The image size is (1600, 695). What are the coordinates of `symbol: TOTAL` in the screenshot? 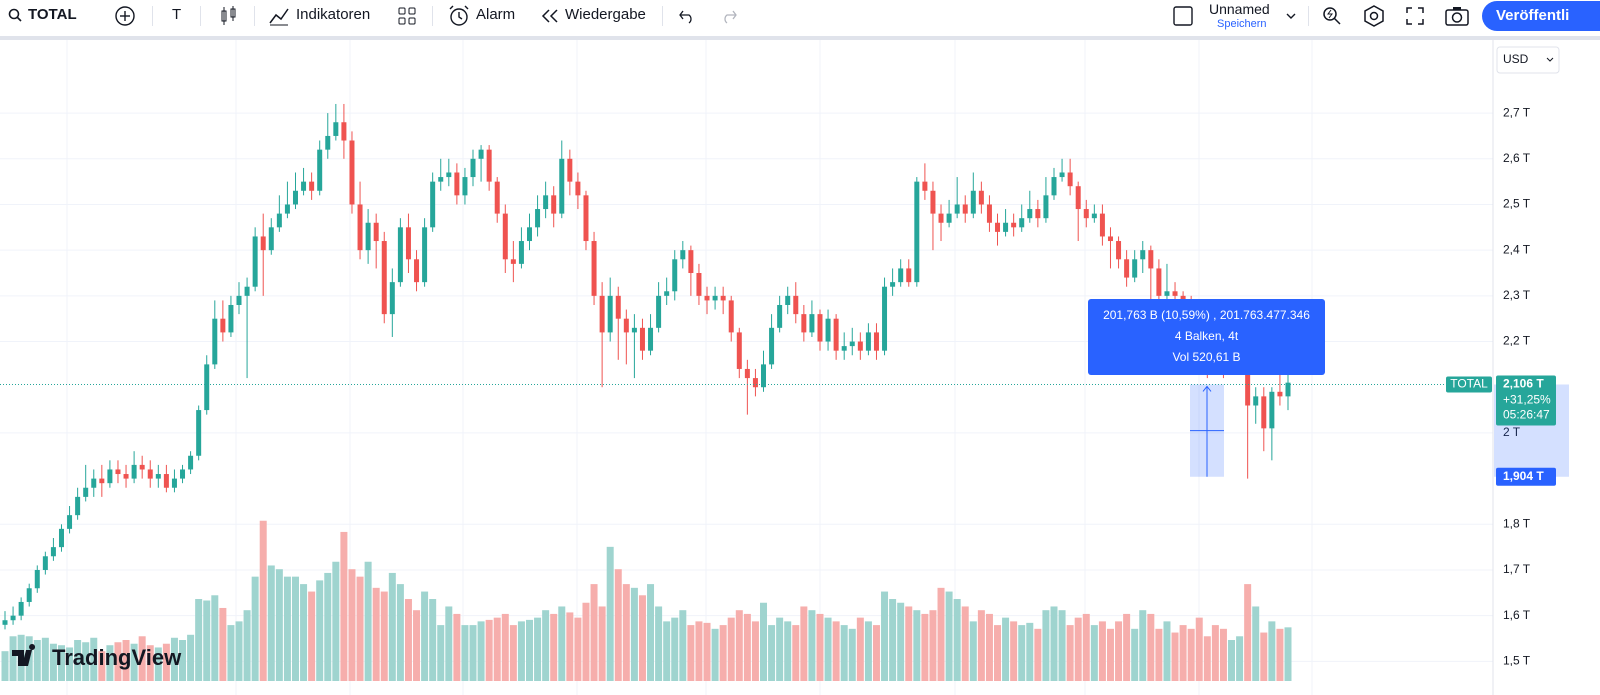 It's located at (52, 14).